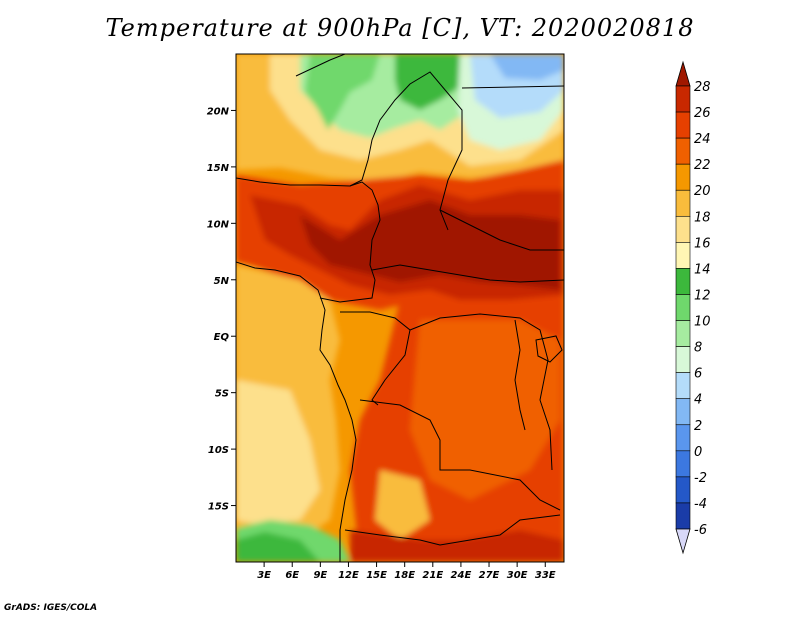 Image resolution: width=800 pixels, height=618 pixels. What do you see at coordinates (702, 269) in the screenshot?
I see `colorbar-label: 14` at bounding box center [702, 269].